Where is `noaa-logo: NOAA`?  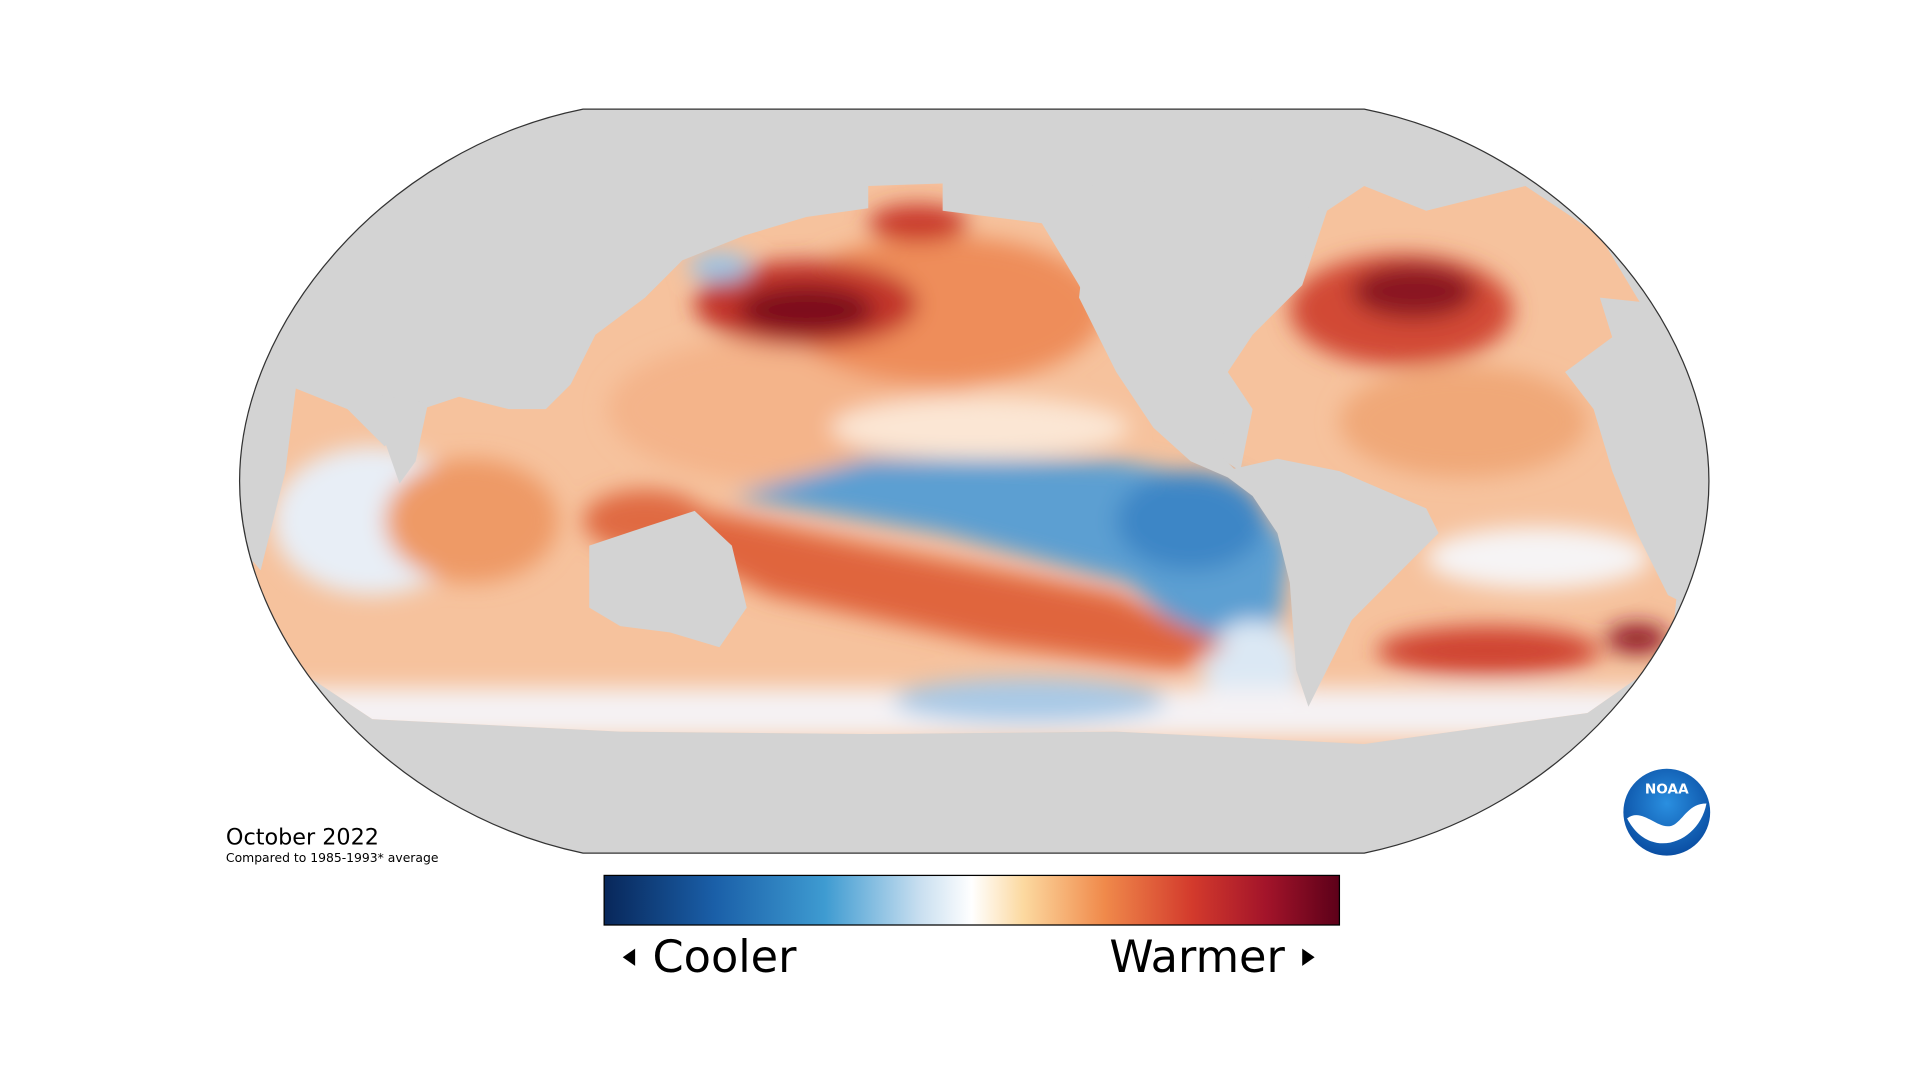 noaa-logo: NOAA is located at coordinates (1667, 812).